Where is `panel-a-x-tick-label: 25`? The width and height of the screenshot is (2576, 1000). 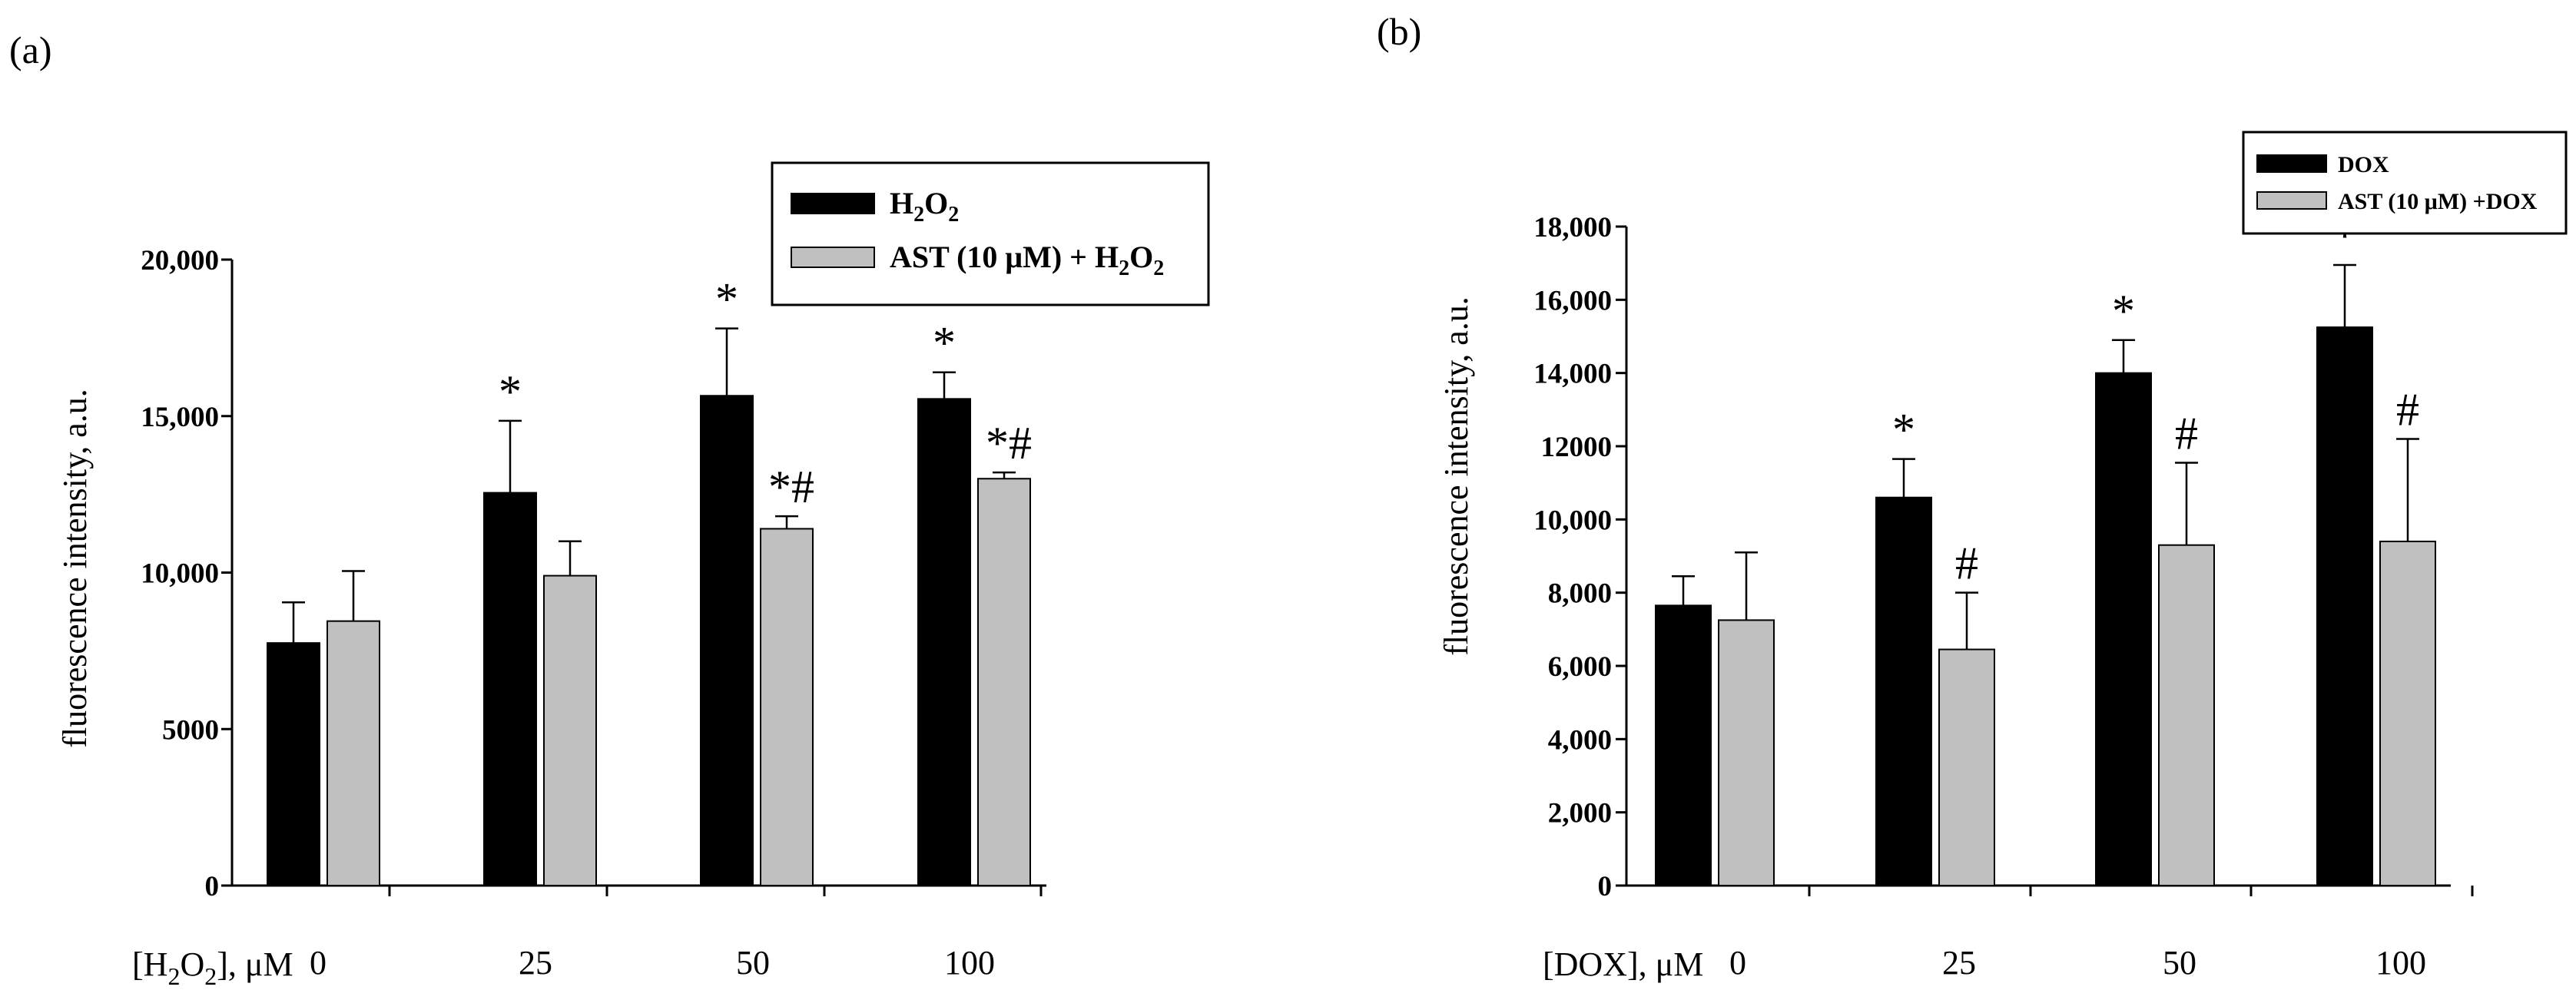 panel-a-x-tick-label: 25 is located at coordinates (535, 963).